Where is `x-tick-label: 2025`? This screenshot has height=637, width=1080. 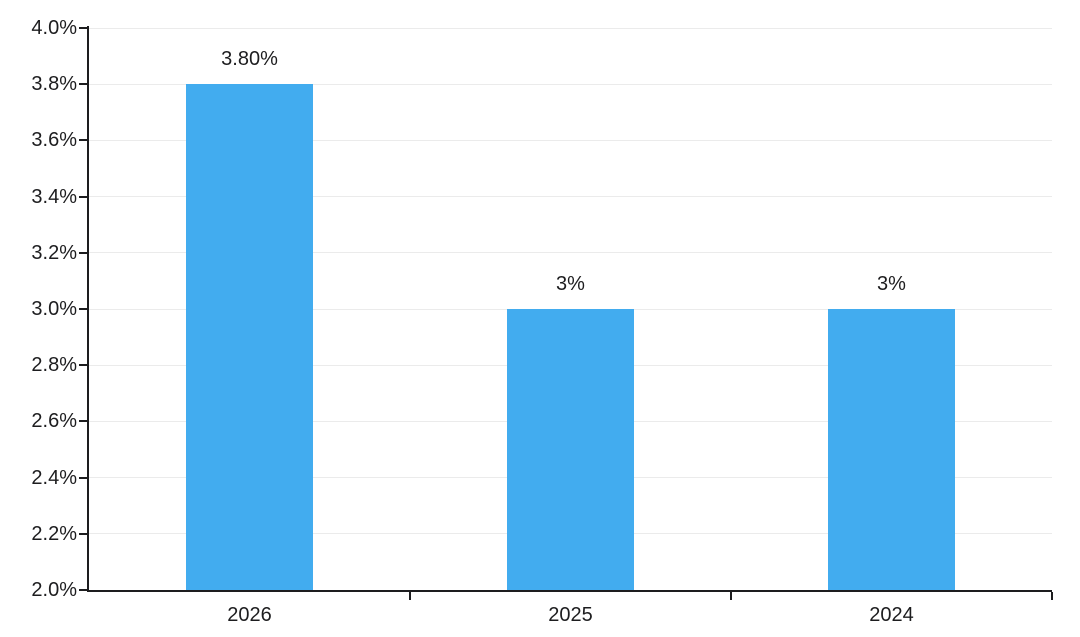 x-tick-label: 2025 is located at coordinates (570, 615).